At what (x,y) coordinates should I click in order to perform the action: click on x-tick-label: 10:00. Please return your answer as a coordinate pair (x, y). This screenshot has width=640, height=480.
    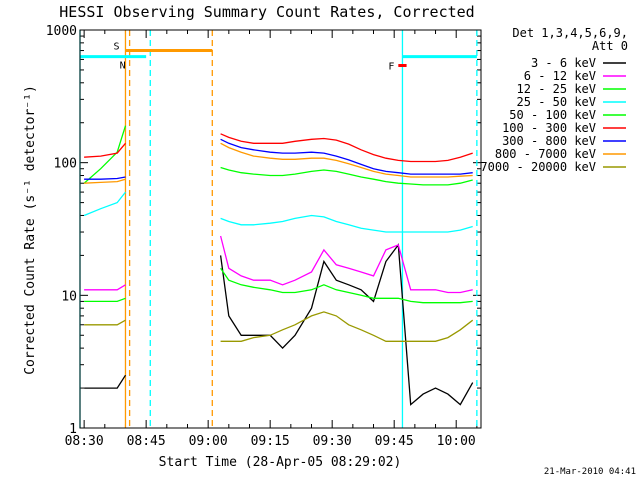
    Looking at the image, I should click on (456, 441).